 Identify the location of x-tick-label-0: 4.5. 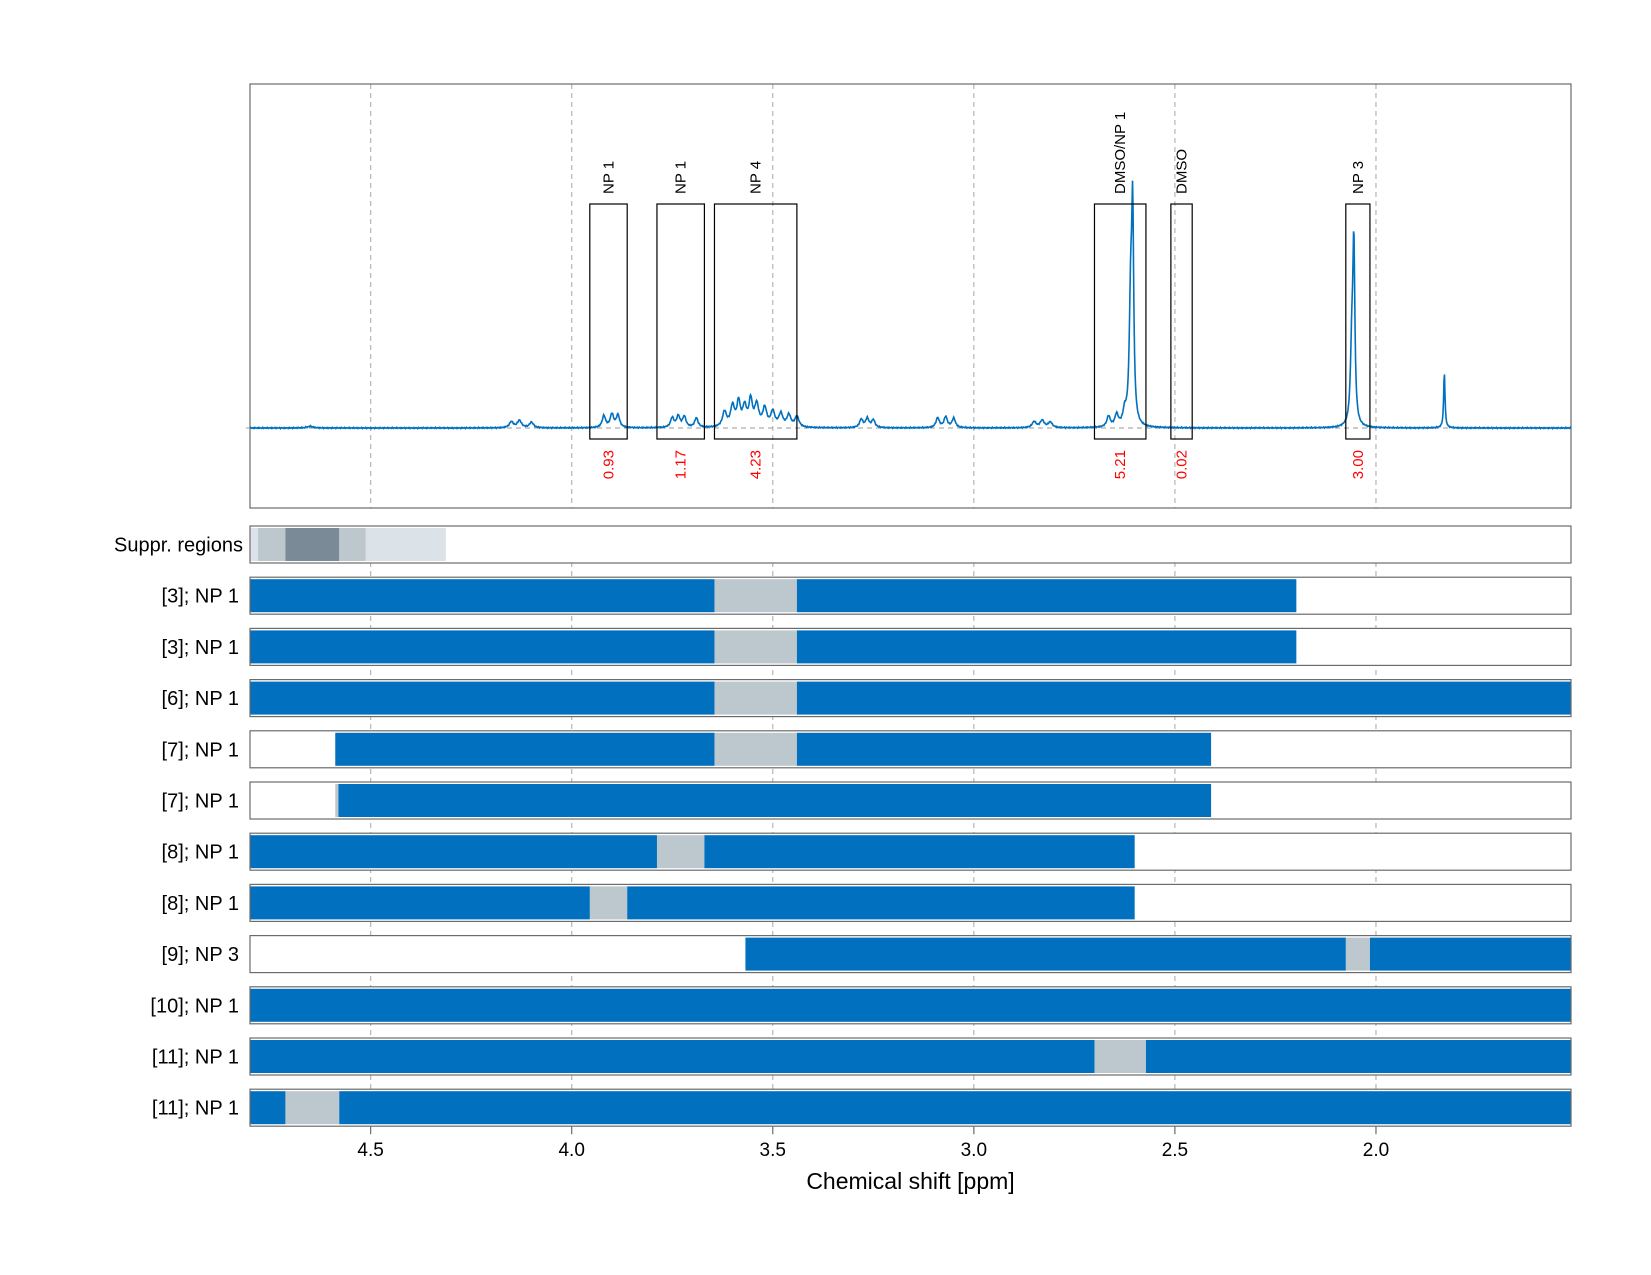
(370, 1150).